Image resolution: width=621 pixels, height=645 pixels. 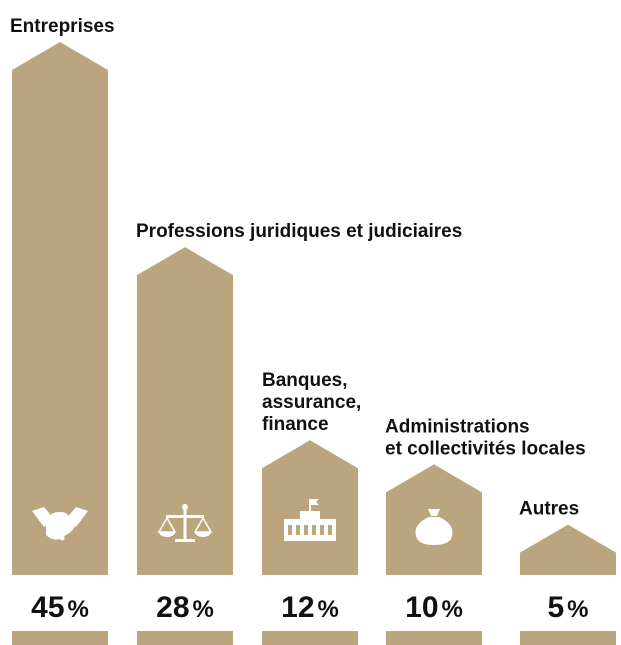 I want to click on value-label: 12%, so click(x=310, y=607).